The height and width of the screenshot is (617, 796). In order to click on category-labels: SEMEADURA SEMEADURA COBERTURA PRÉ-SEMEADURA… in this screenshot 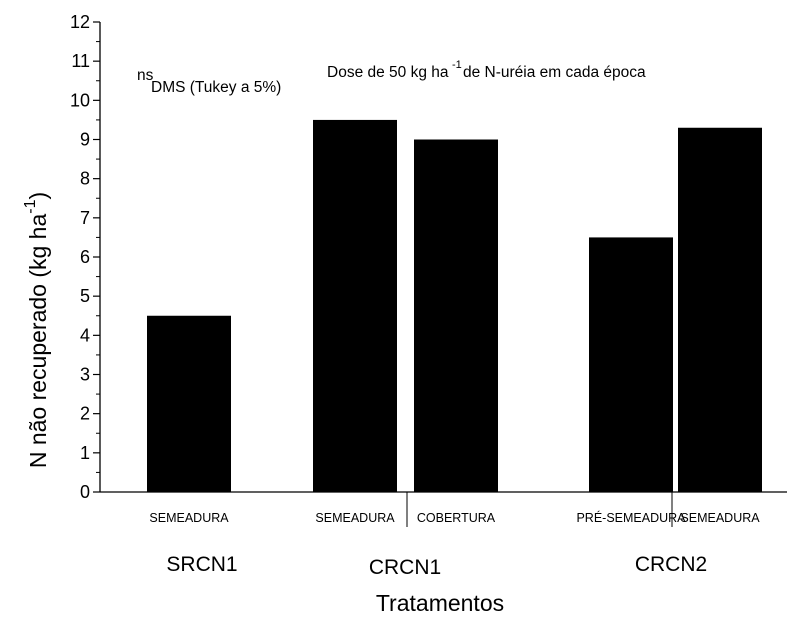, I will do `click(454, 535)`.